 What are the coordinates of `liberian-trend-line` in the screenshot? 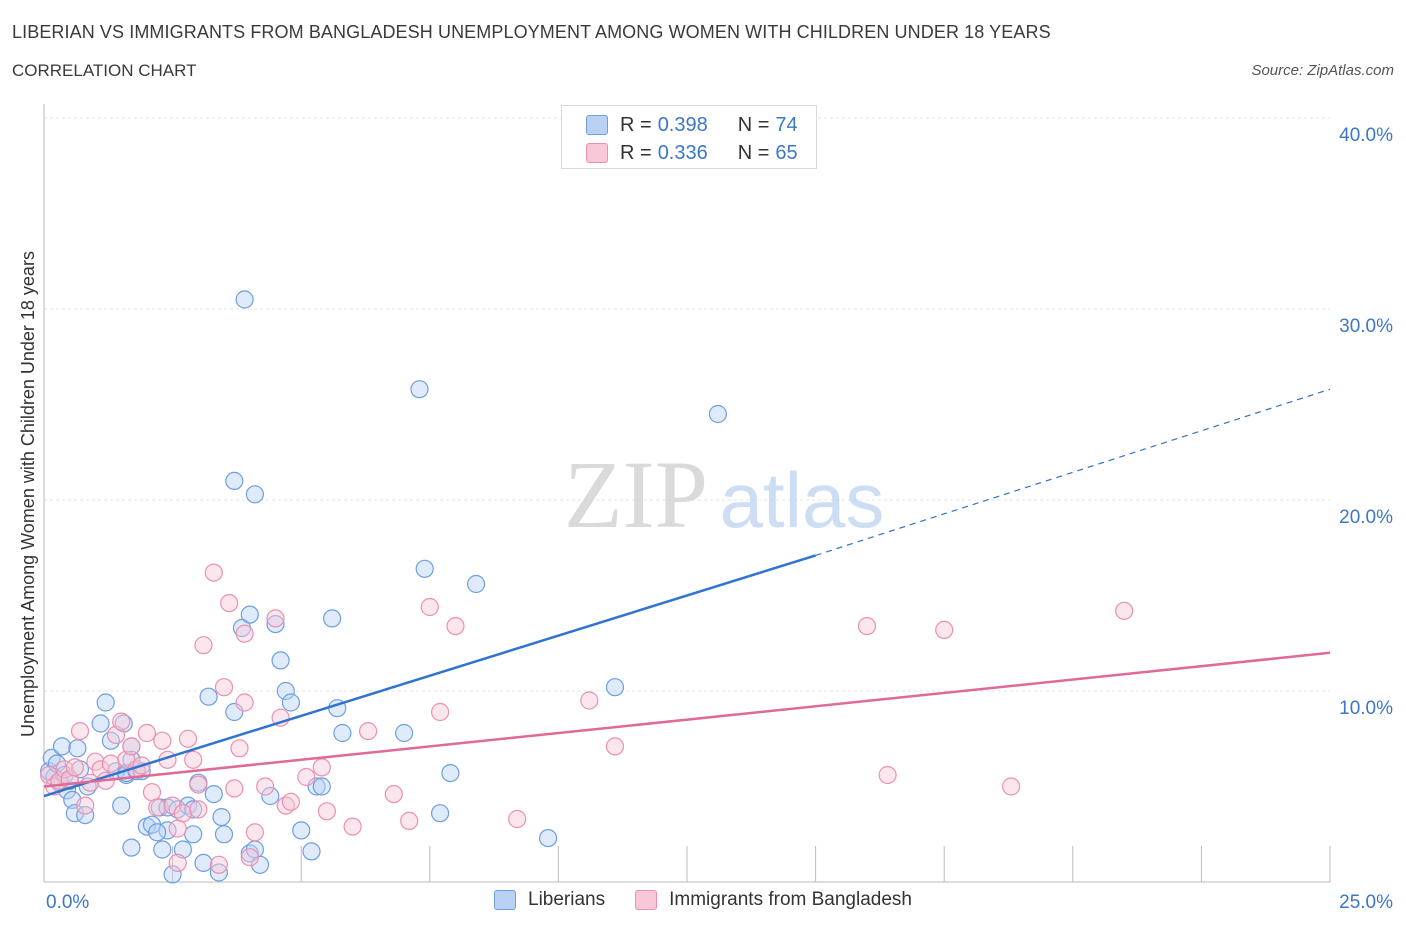 It's located at (429, 676).